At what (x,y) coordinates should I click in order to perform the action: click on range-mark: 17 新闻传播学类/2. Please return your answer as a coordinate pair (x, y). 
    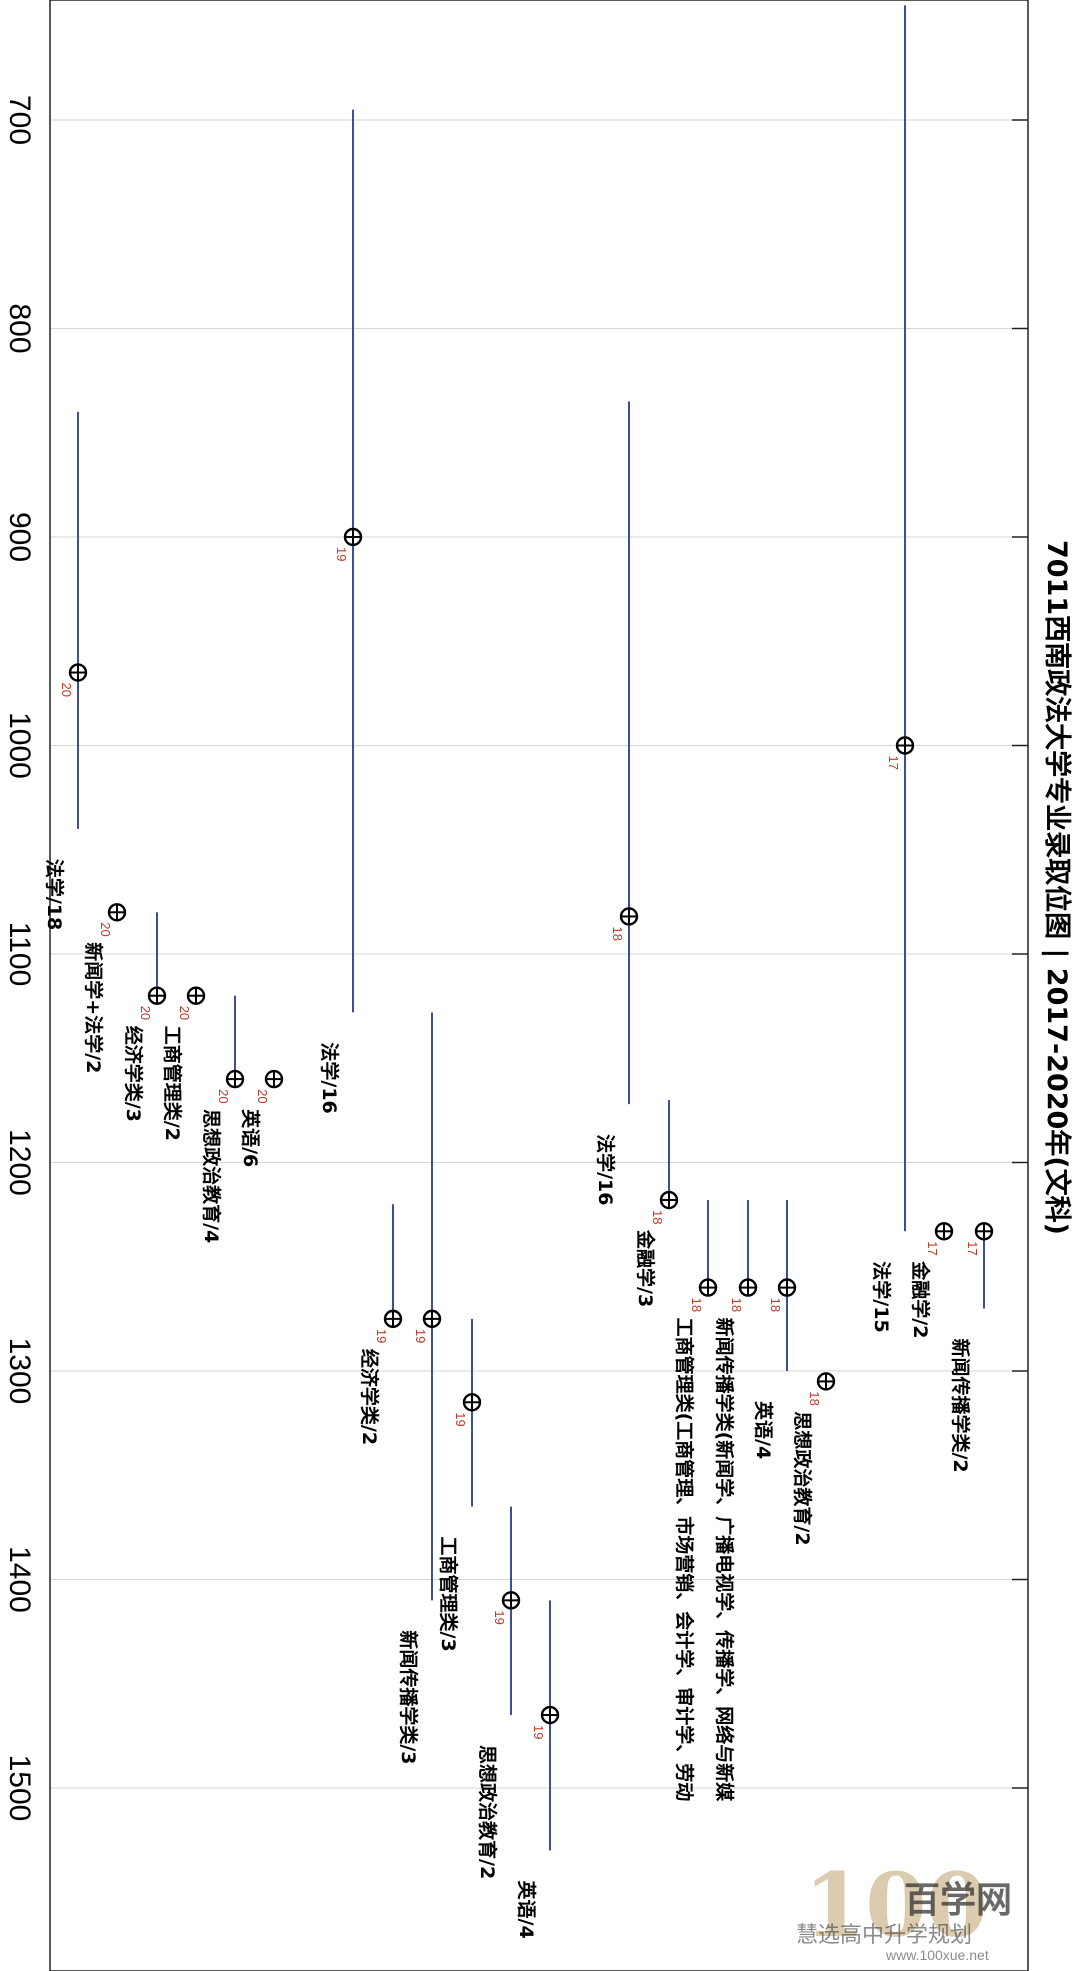
    Looking at the image, I should click on (971, 1347).